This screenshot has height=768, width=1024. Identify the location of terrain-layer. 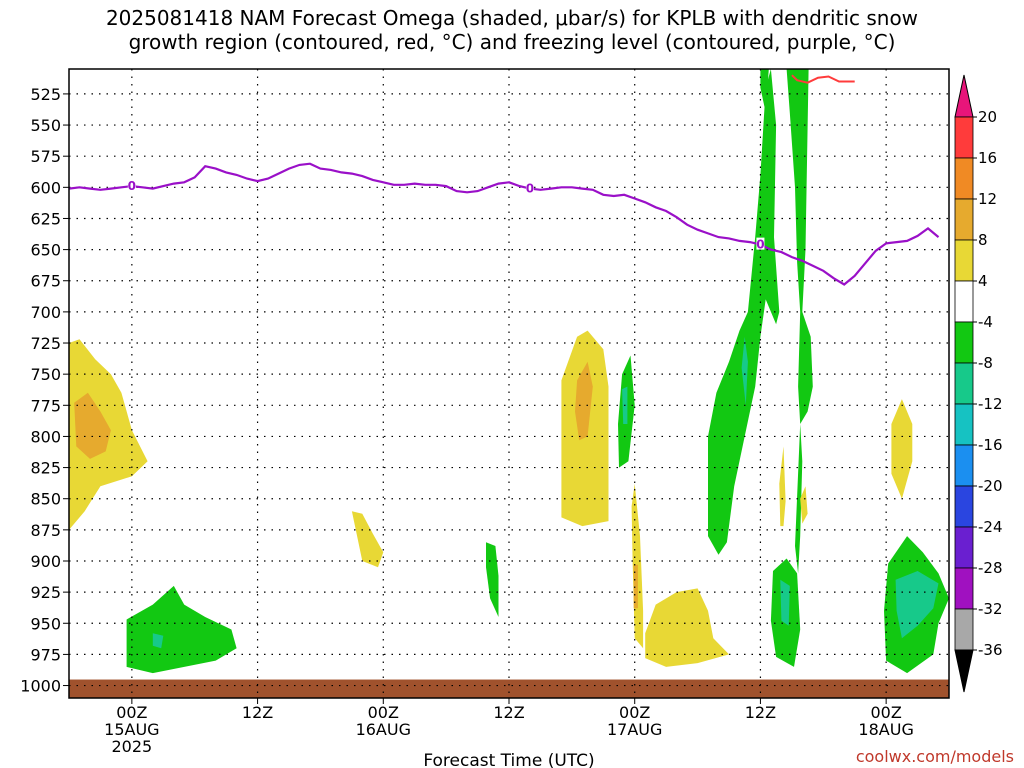
(509, 688).